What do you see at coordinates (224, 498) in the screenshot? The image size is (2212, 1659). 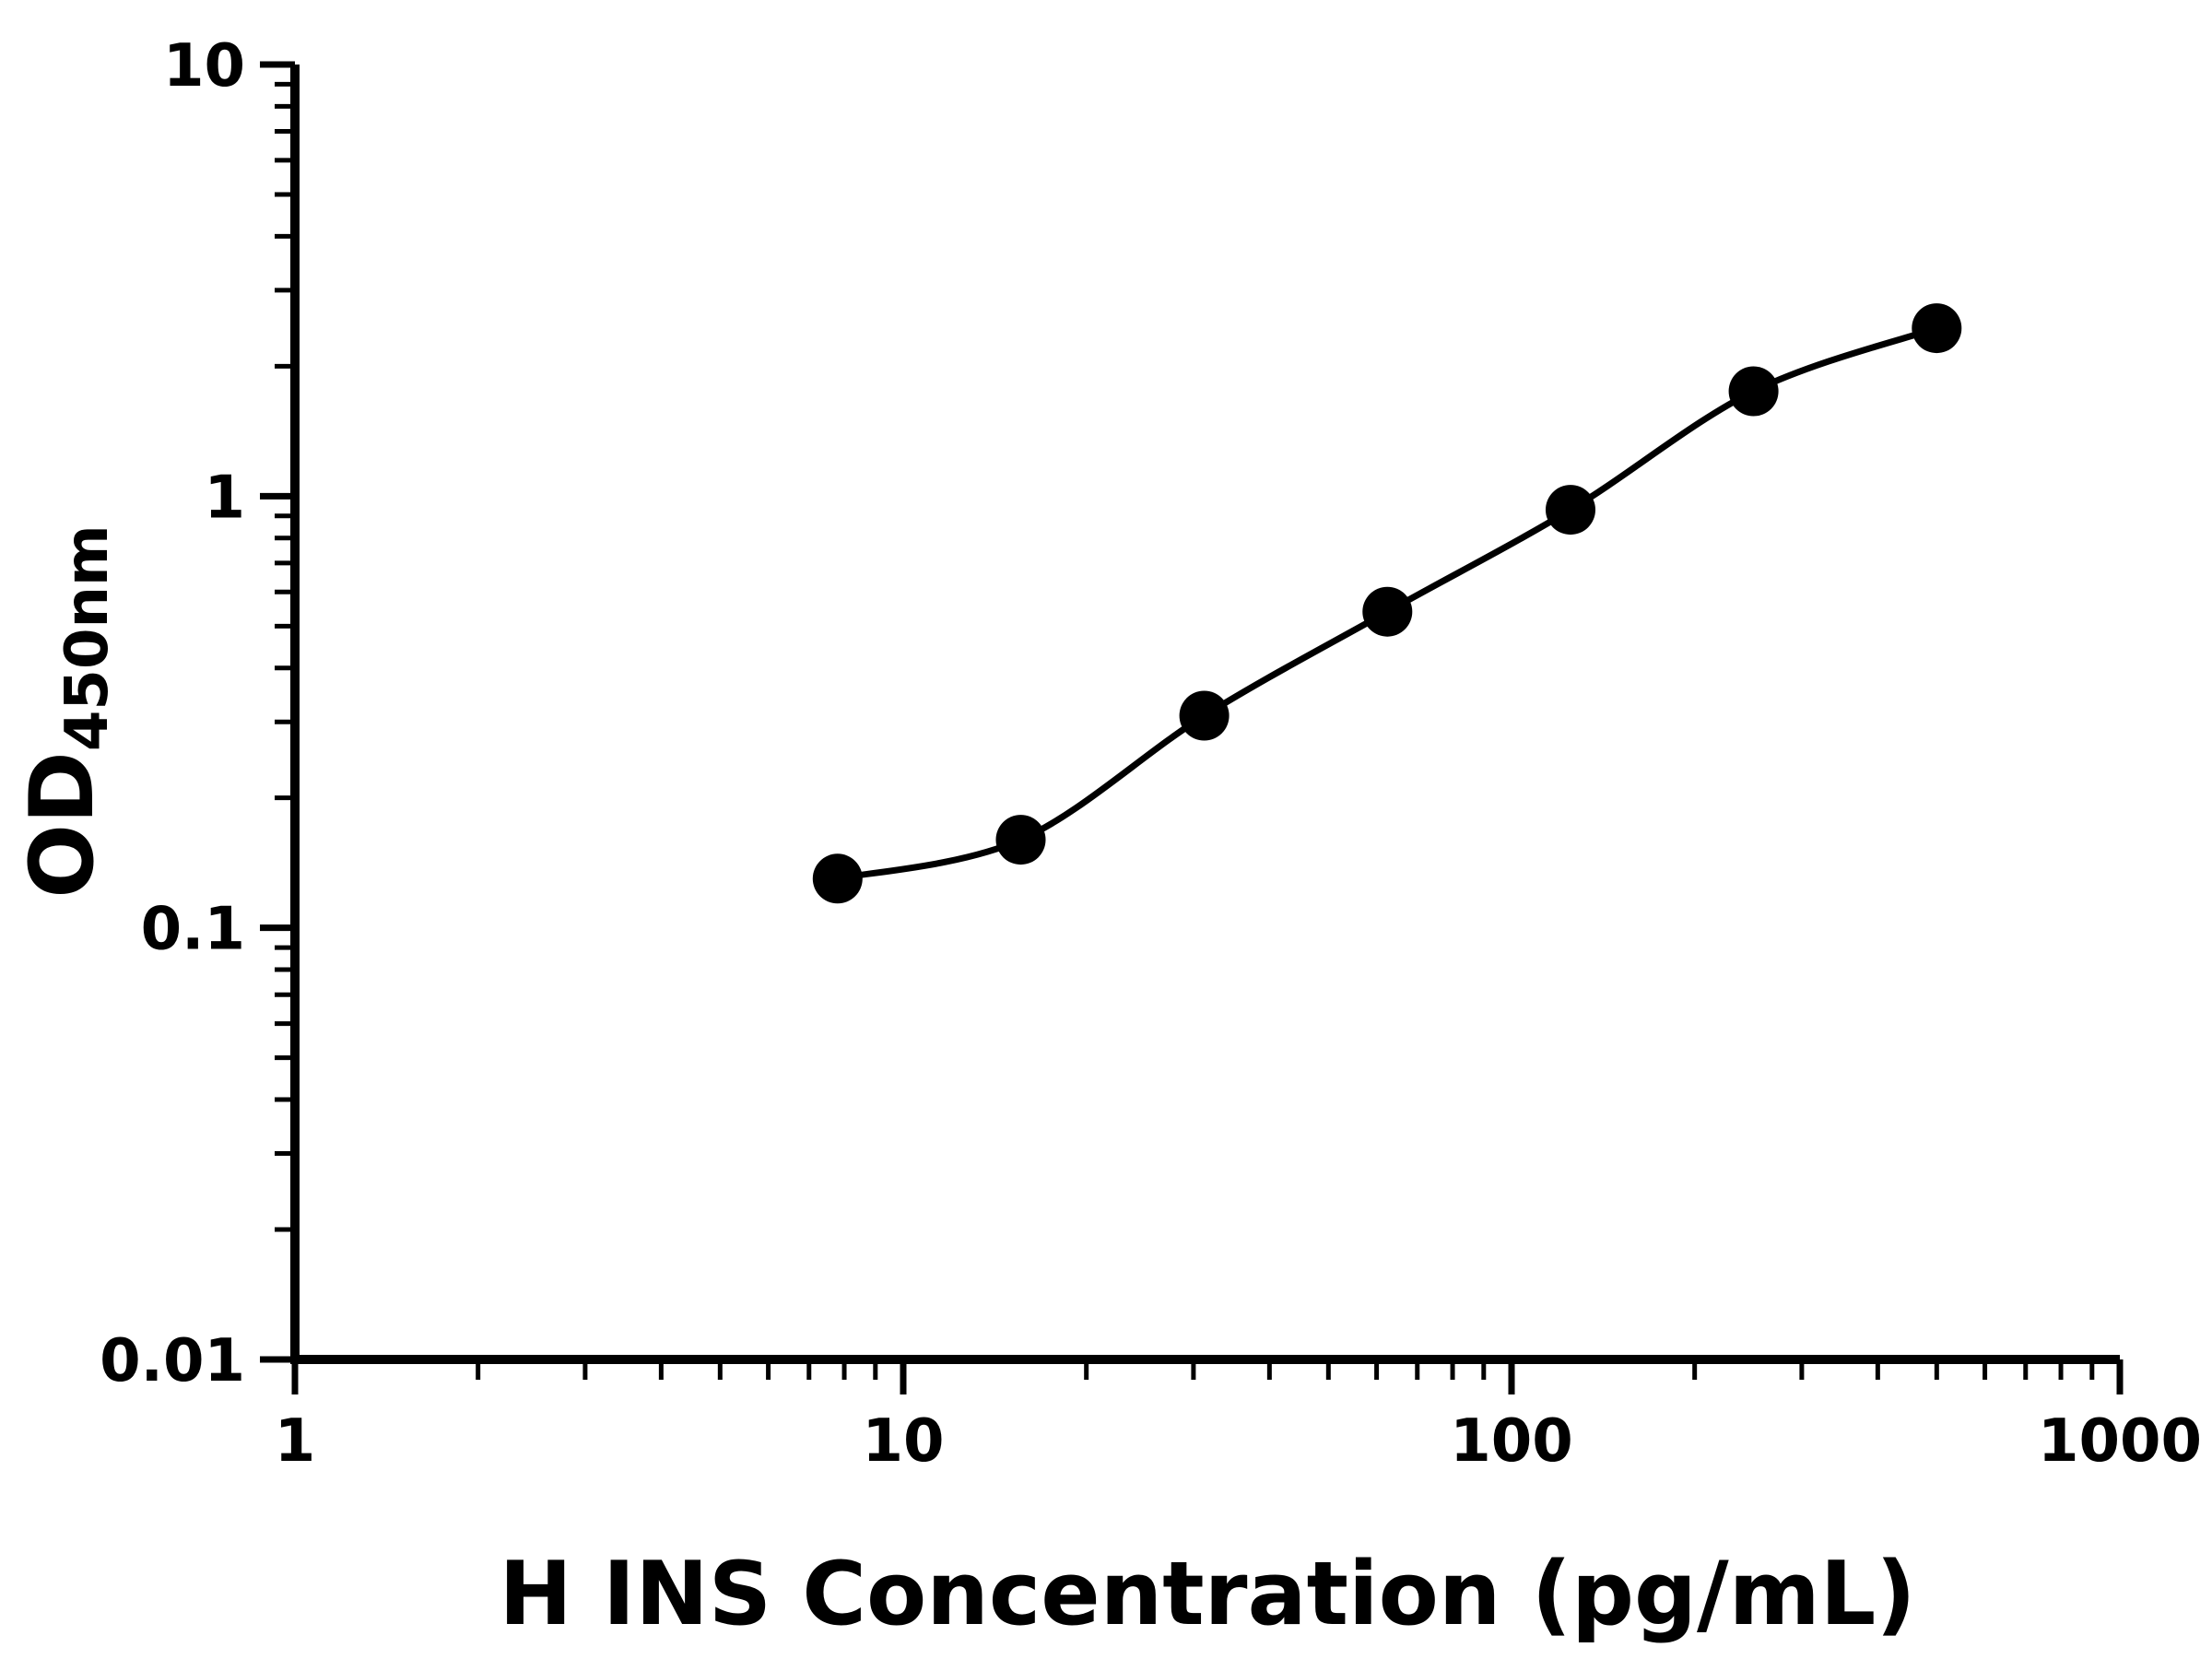 I see `y-tick-label: 1` at bounding box center [224, 498].